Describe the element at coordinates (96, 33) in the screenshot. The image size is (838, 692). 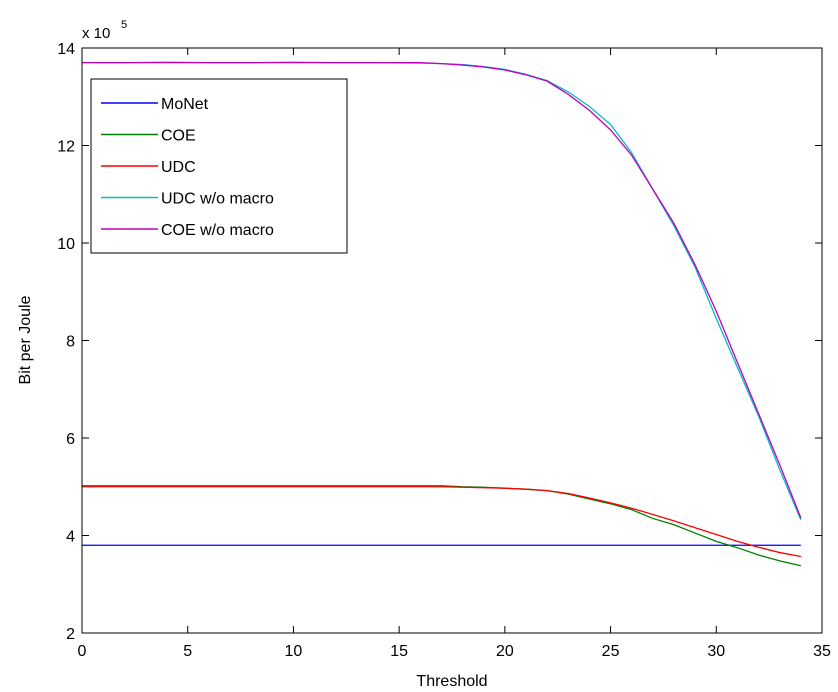
I see `y-multiplier-base: x 10` at that location.